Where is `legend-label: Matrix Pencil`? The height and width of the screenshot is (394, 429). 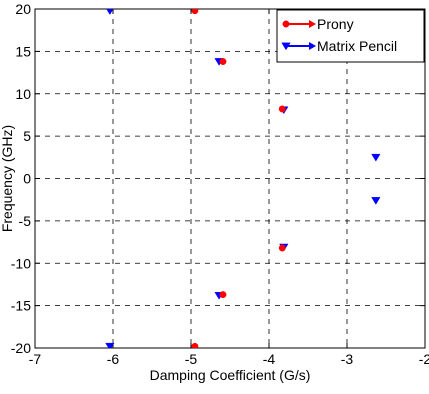 legend-label: Matrix Pencil is located at coordinates (357, 46).